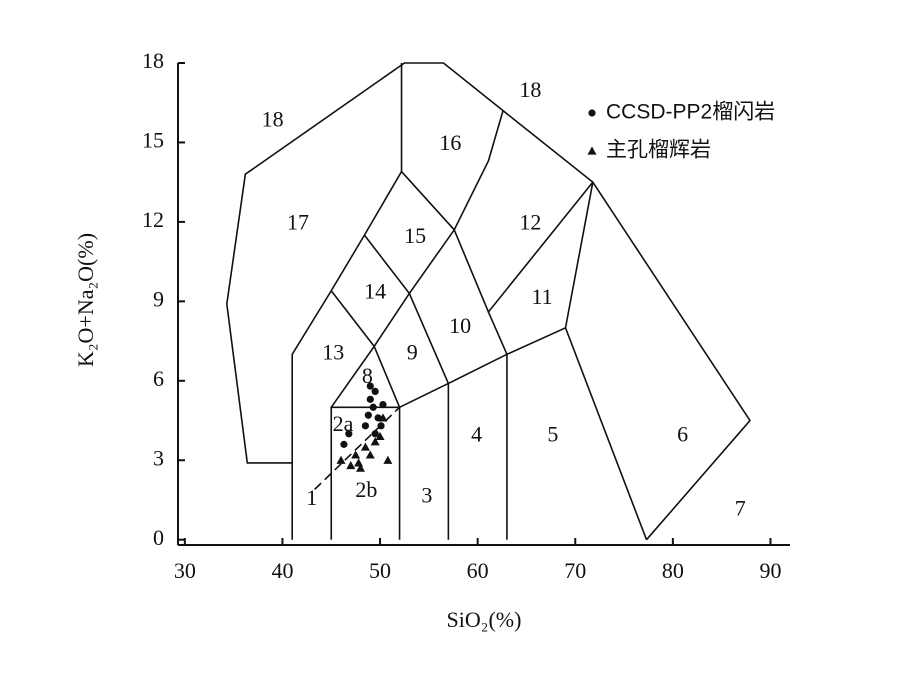 Image resolution: width=923 pixels, height=700 pixels. What do you see at coordinates (375, 290) in the screenshot?
I see `field-label: 14` at bounding box center [375, 290].